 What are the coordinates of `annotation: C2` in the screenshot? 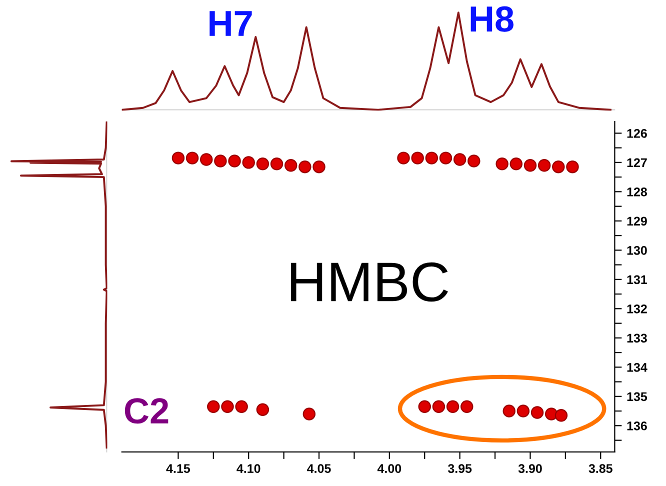 It's located at (146, 411).